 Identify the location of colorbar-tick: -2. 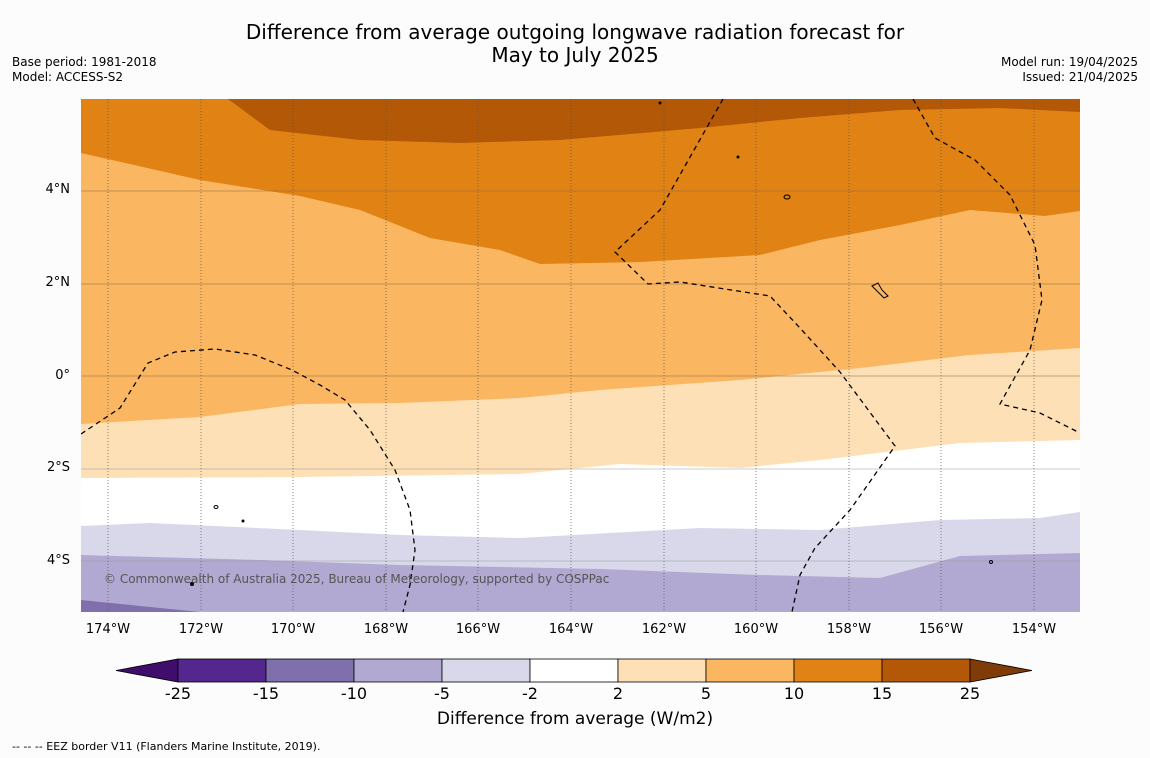
(530, 693).